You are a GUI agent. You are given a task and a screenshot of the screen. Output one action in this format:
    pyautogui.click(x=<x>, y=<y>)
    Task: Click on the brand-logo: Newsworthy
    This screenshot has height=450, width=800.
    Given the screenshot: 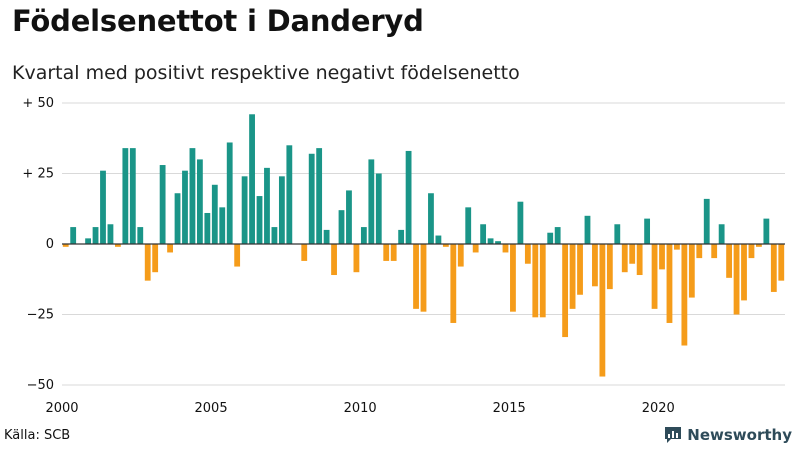 What is the action you would take?
    pyautogui.click(x=727, y=435)
    